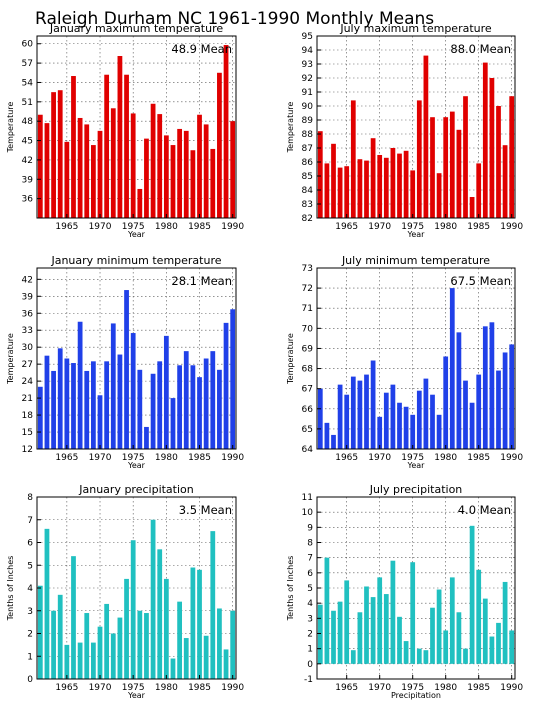  Describe the element at coordinates (308, 163) in the screenshot. I see `y-tick-label: 86` at that location.